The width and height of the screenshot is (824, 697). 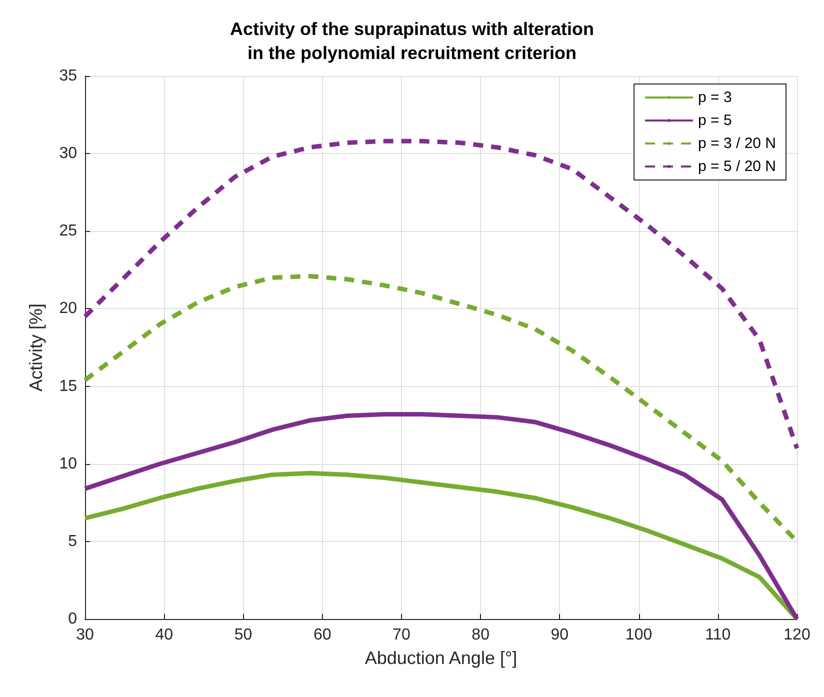 I want to click on legend-label: p = 3 / 20 N, so click(x=737, y=143).